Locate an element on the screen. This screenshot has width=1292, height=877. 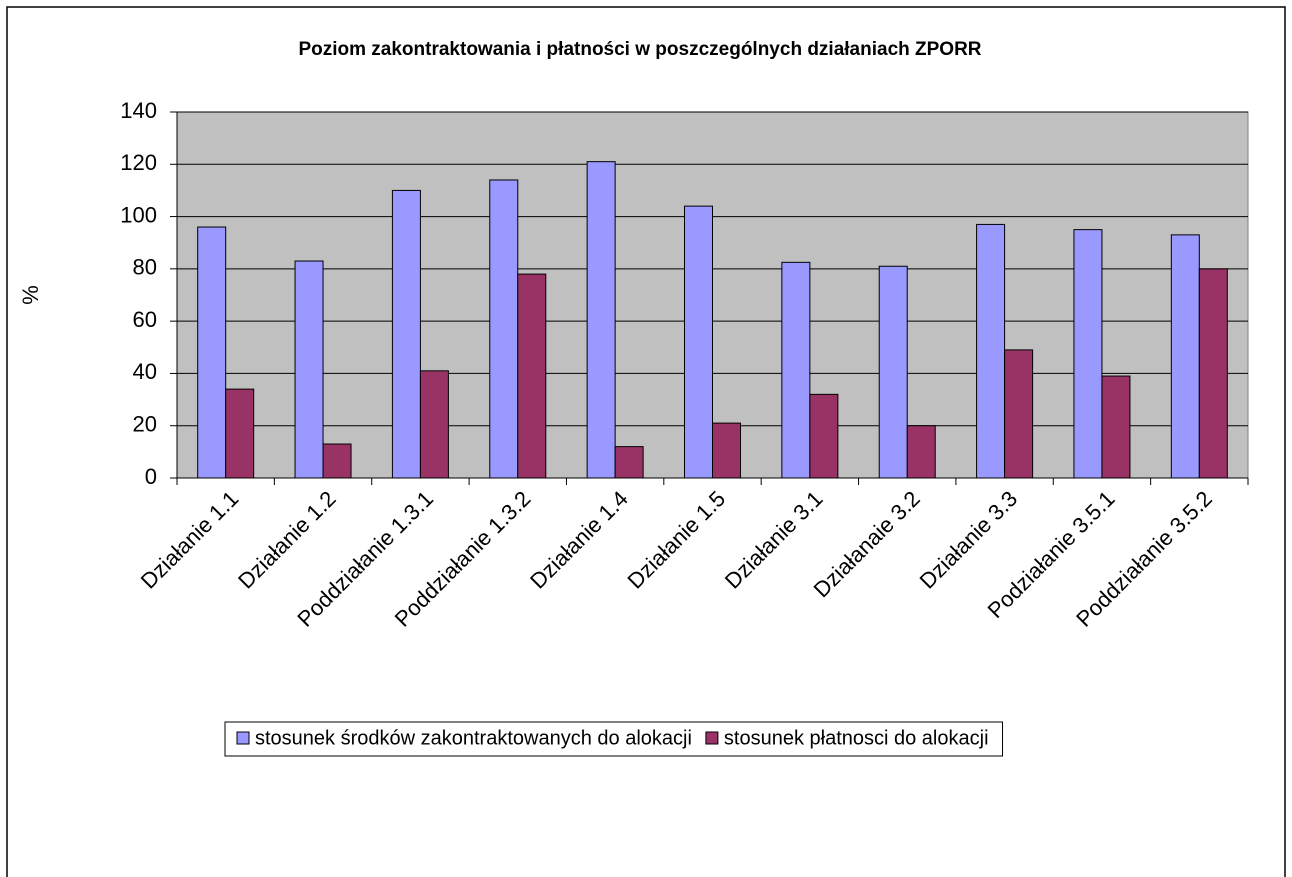
y-tick-label: 0 is located at coordinates (151, 476).